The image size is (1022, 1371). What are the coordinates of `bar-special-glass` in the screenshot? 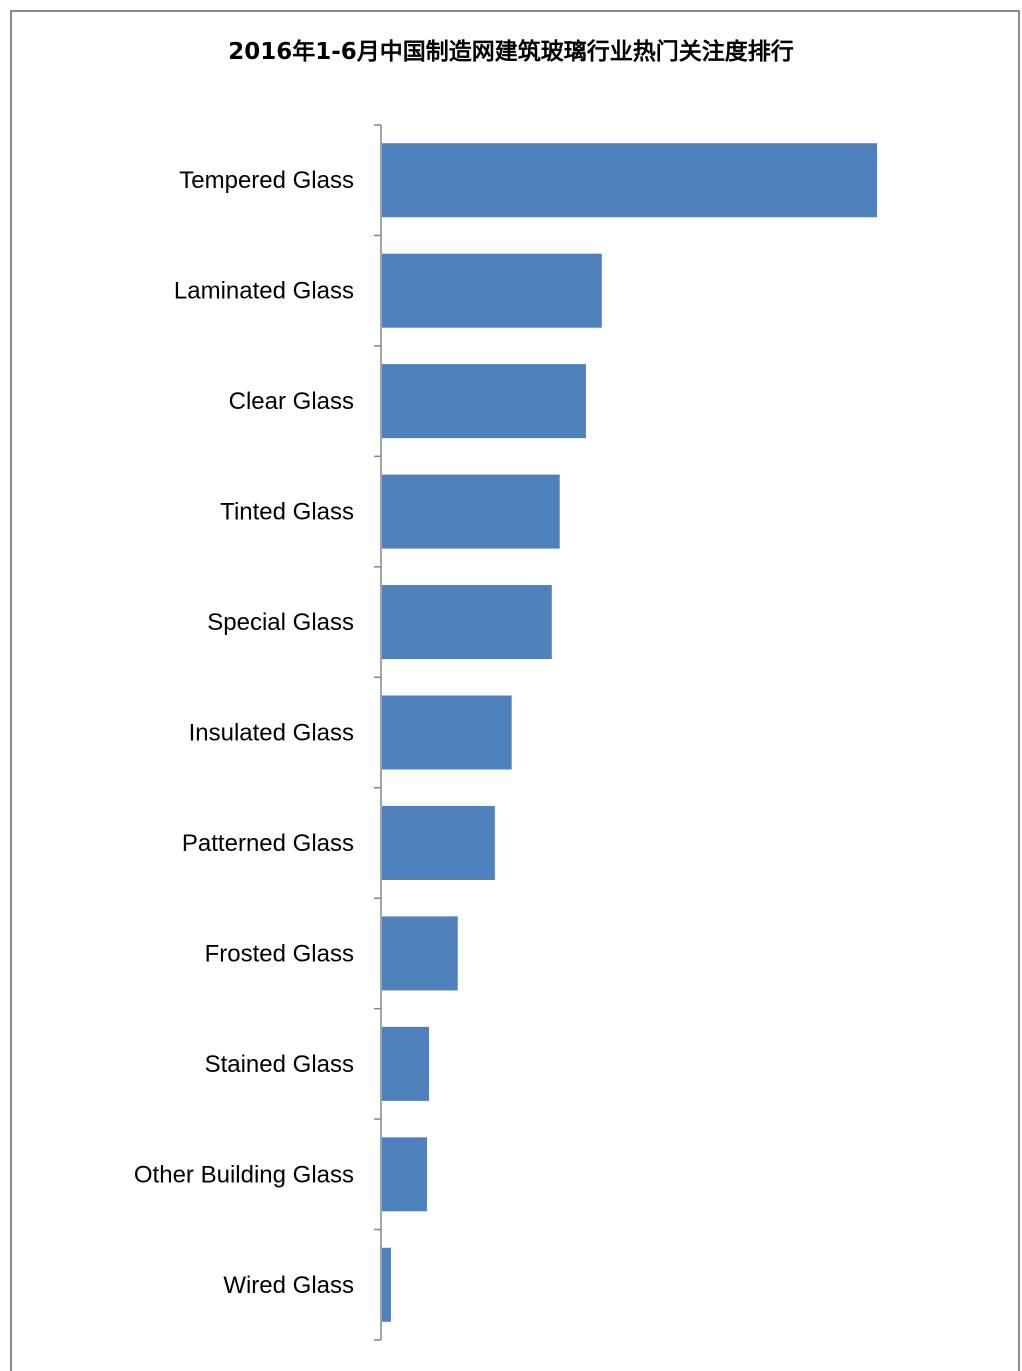 It's located at (467, 622).